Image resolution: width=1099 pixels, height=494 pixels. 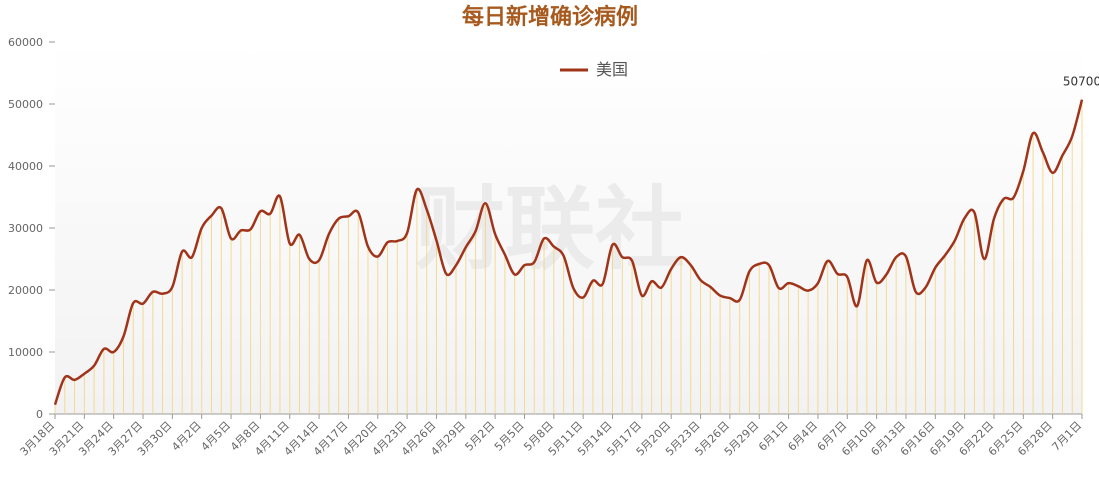 What do you see at coordinates (802, 436) in the screenshot?
I see `x-tick-label: 6月4日` at bounding box center [802, 436].